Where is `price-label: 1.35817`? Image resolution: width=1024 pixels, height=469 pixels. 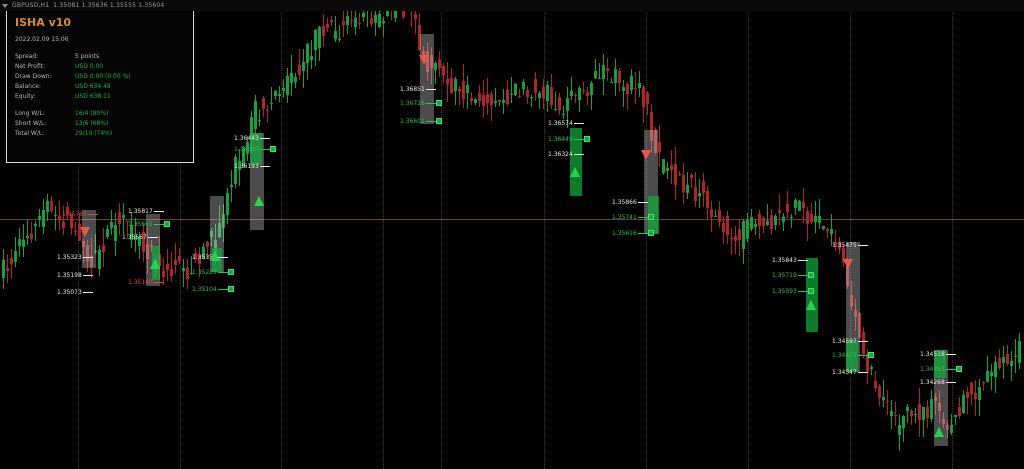 price-label: 1.35817 is located at coordinates (140, 211).